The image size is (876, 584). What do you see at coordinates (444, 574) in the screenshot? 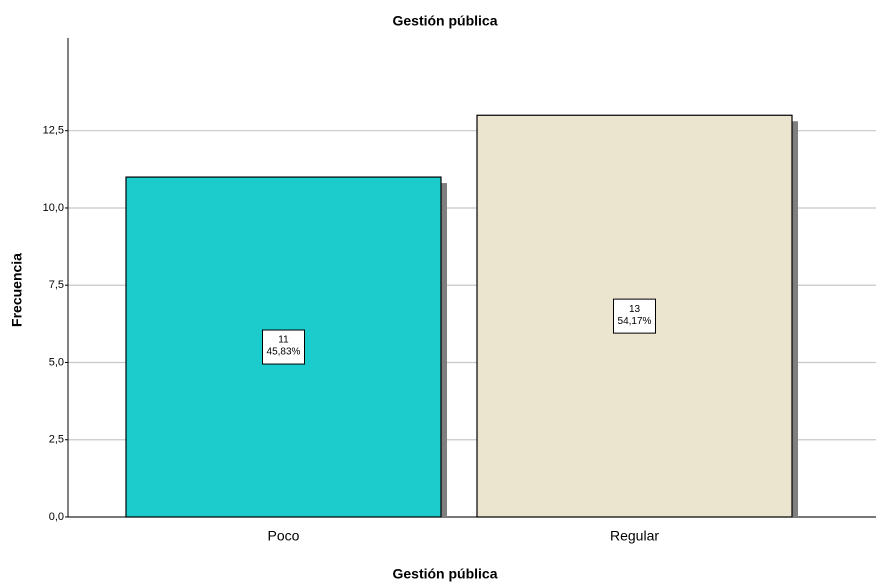
I see `x-axis-label: Gestión pública` at bounding box center [444, 574].